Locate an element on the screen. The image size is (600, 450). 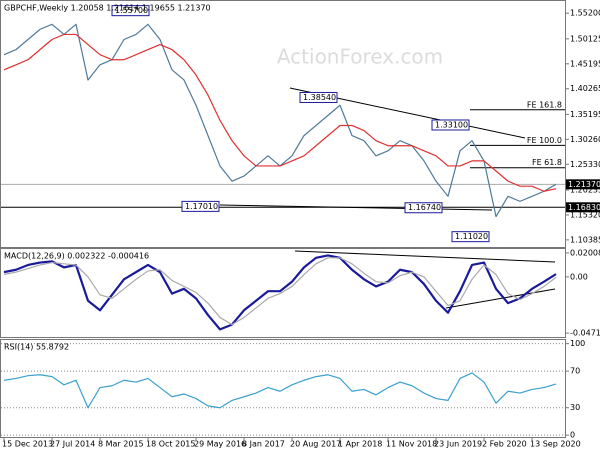
price-marker-label: 1.16830 is located at coordinates (584, 207).